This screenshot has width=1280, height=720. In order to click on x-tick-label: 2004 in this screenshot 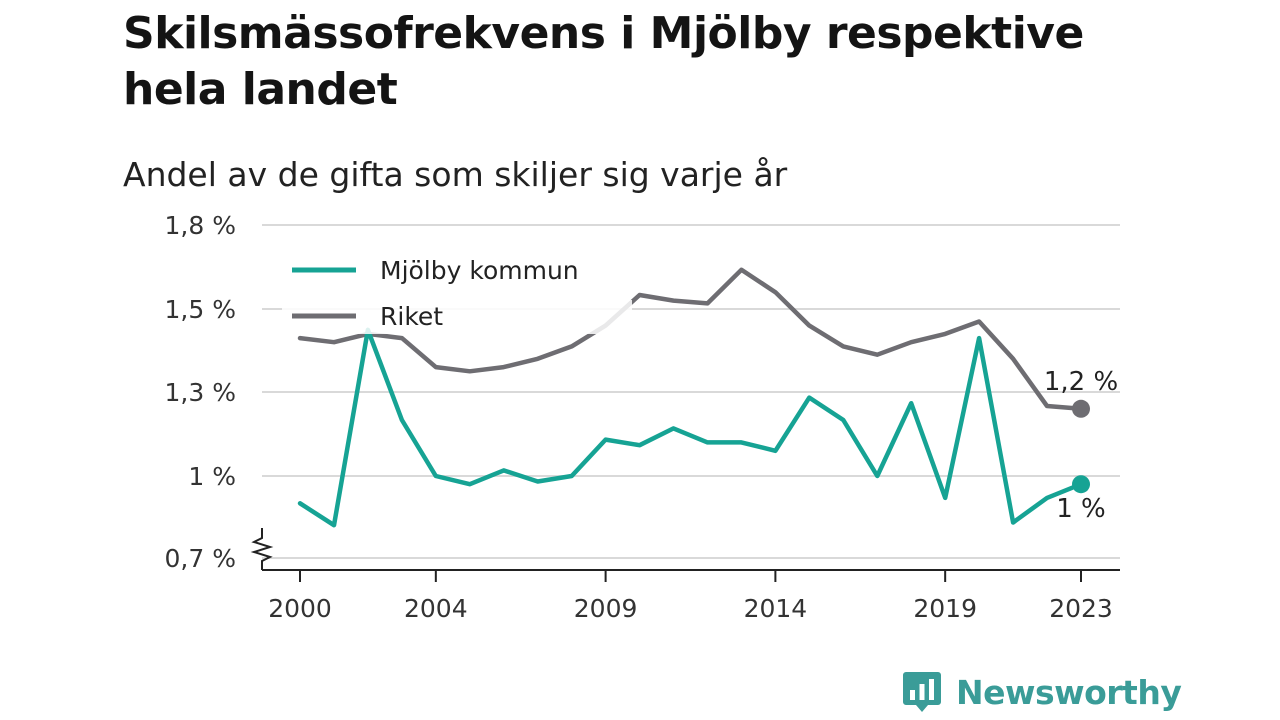, I will do `click(436, 608)`.